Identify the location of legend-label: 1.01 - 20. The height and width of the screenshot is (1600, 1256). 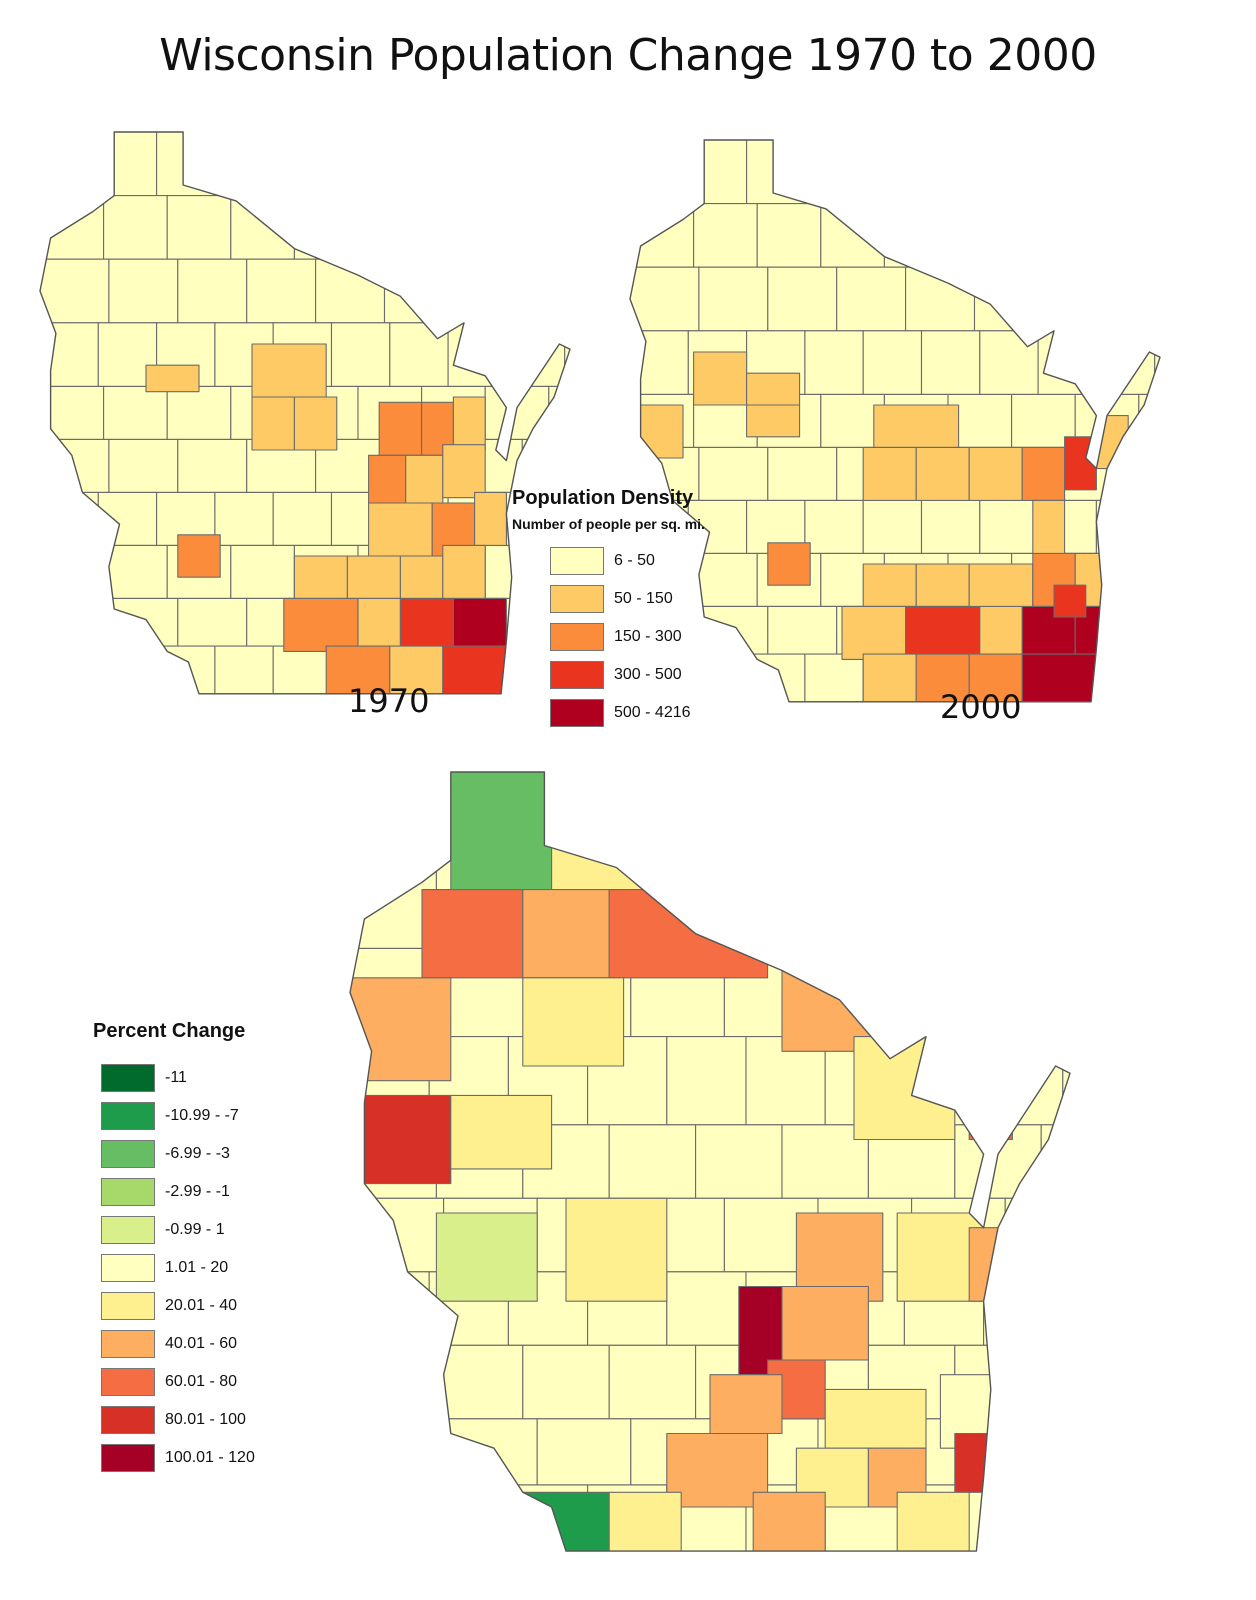
(197, 1267).